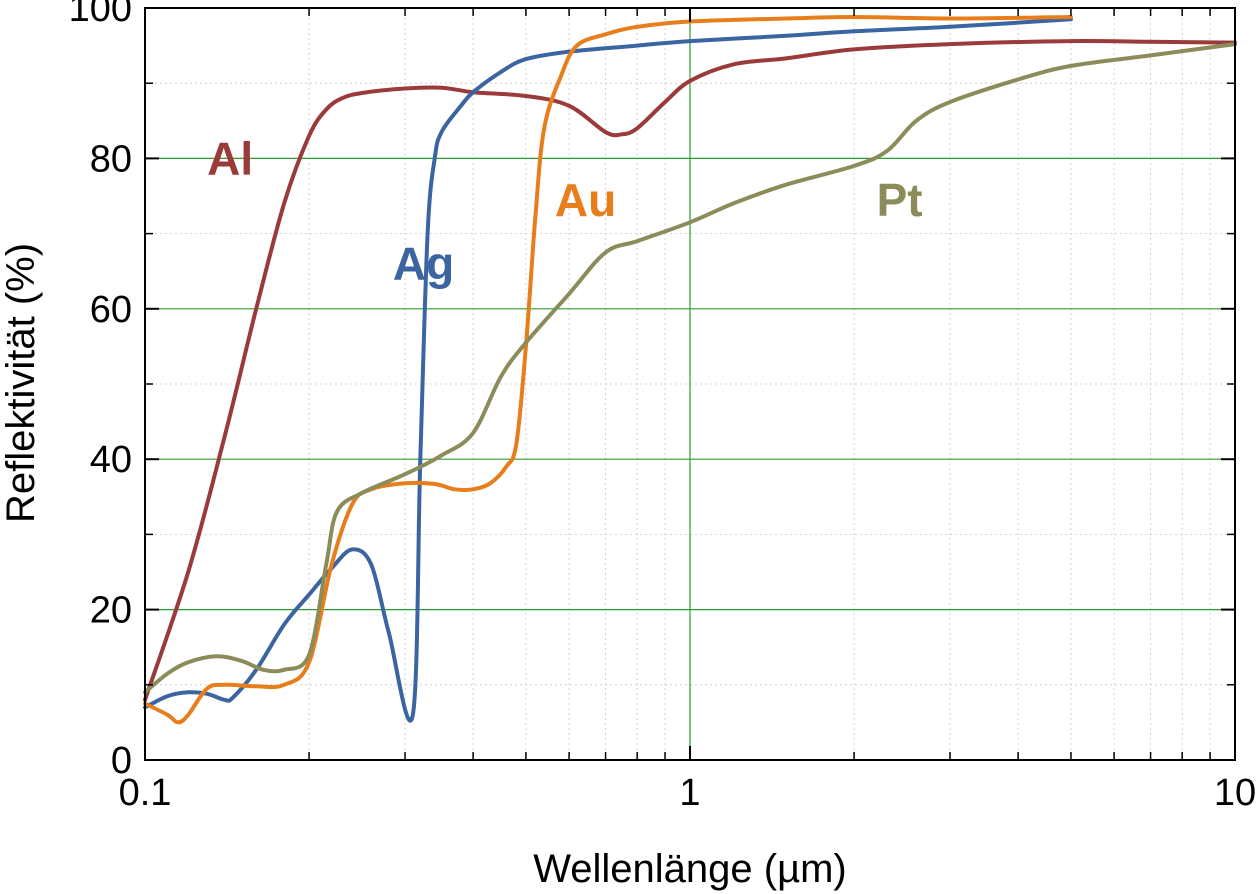 This screenshot has height=894, width=1260. Describe the element at coordinates (111, 159) in the screenshot. I see `y-tick-label: 80` at that location.